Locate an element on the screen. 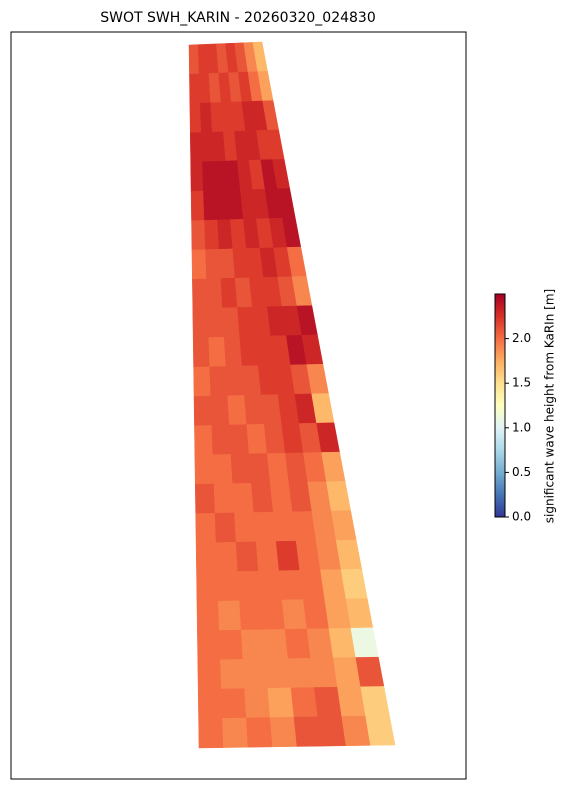 This screenshot has width=566, height=790. colorbar-tick-label: 0.0 is located at coordinates (521, 517).